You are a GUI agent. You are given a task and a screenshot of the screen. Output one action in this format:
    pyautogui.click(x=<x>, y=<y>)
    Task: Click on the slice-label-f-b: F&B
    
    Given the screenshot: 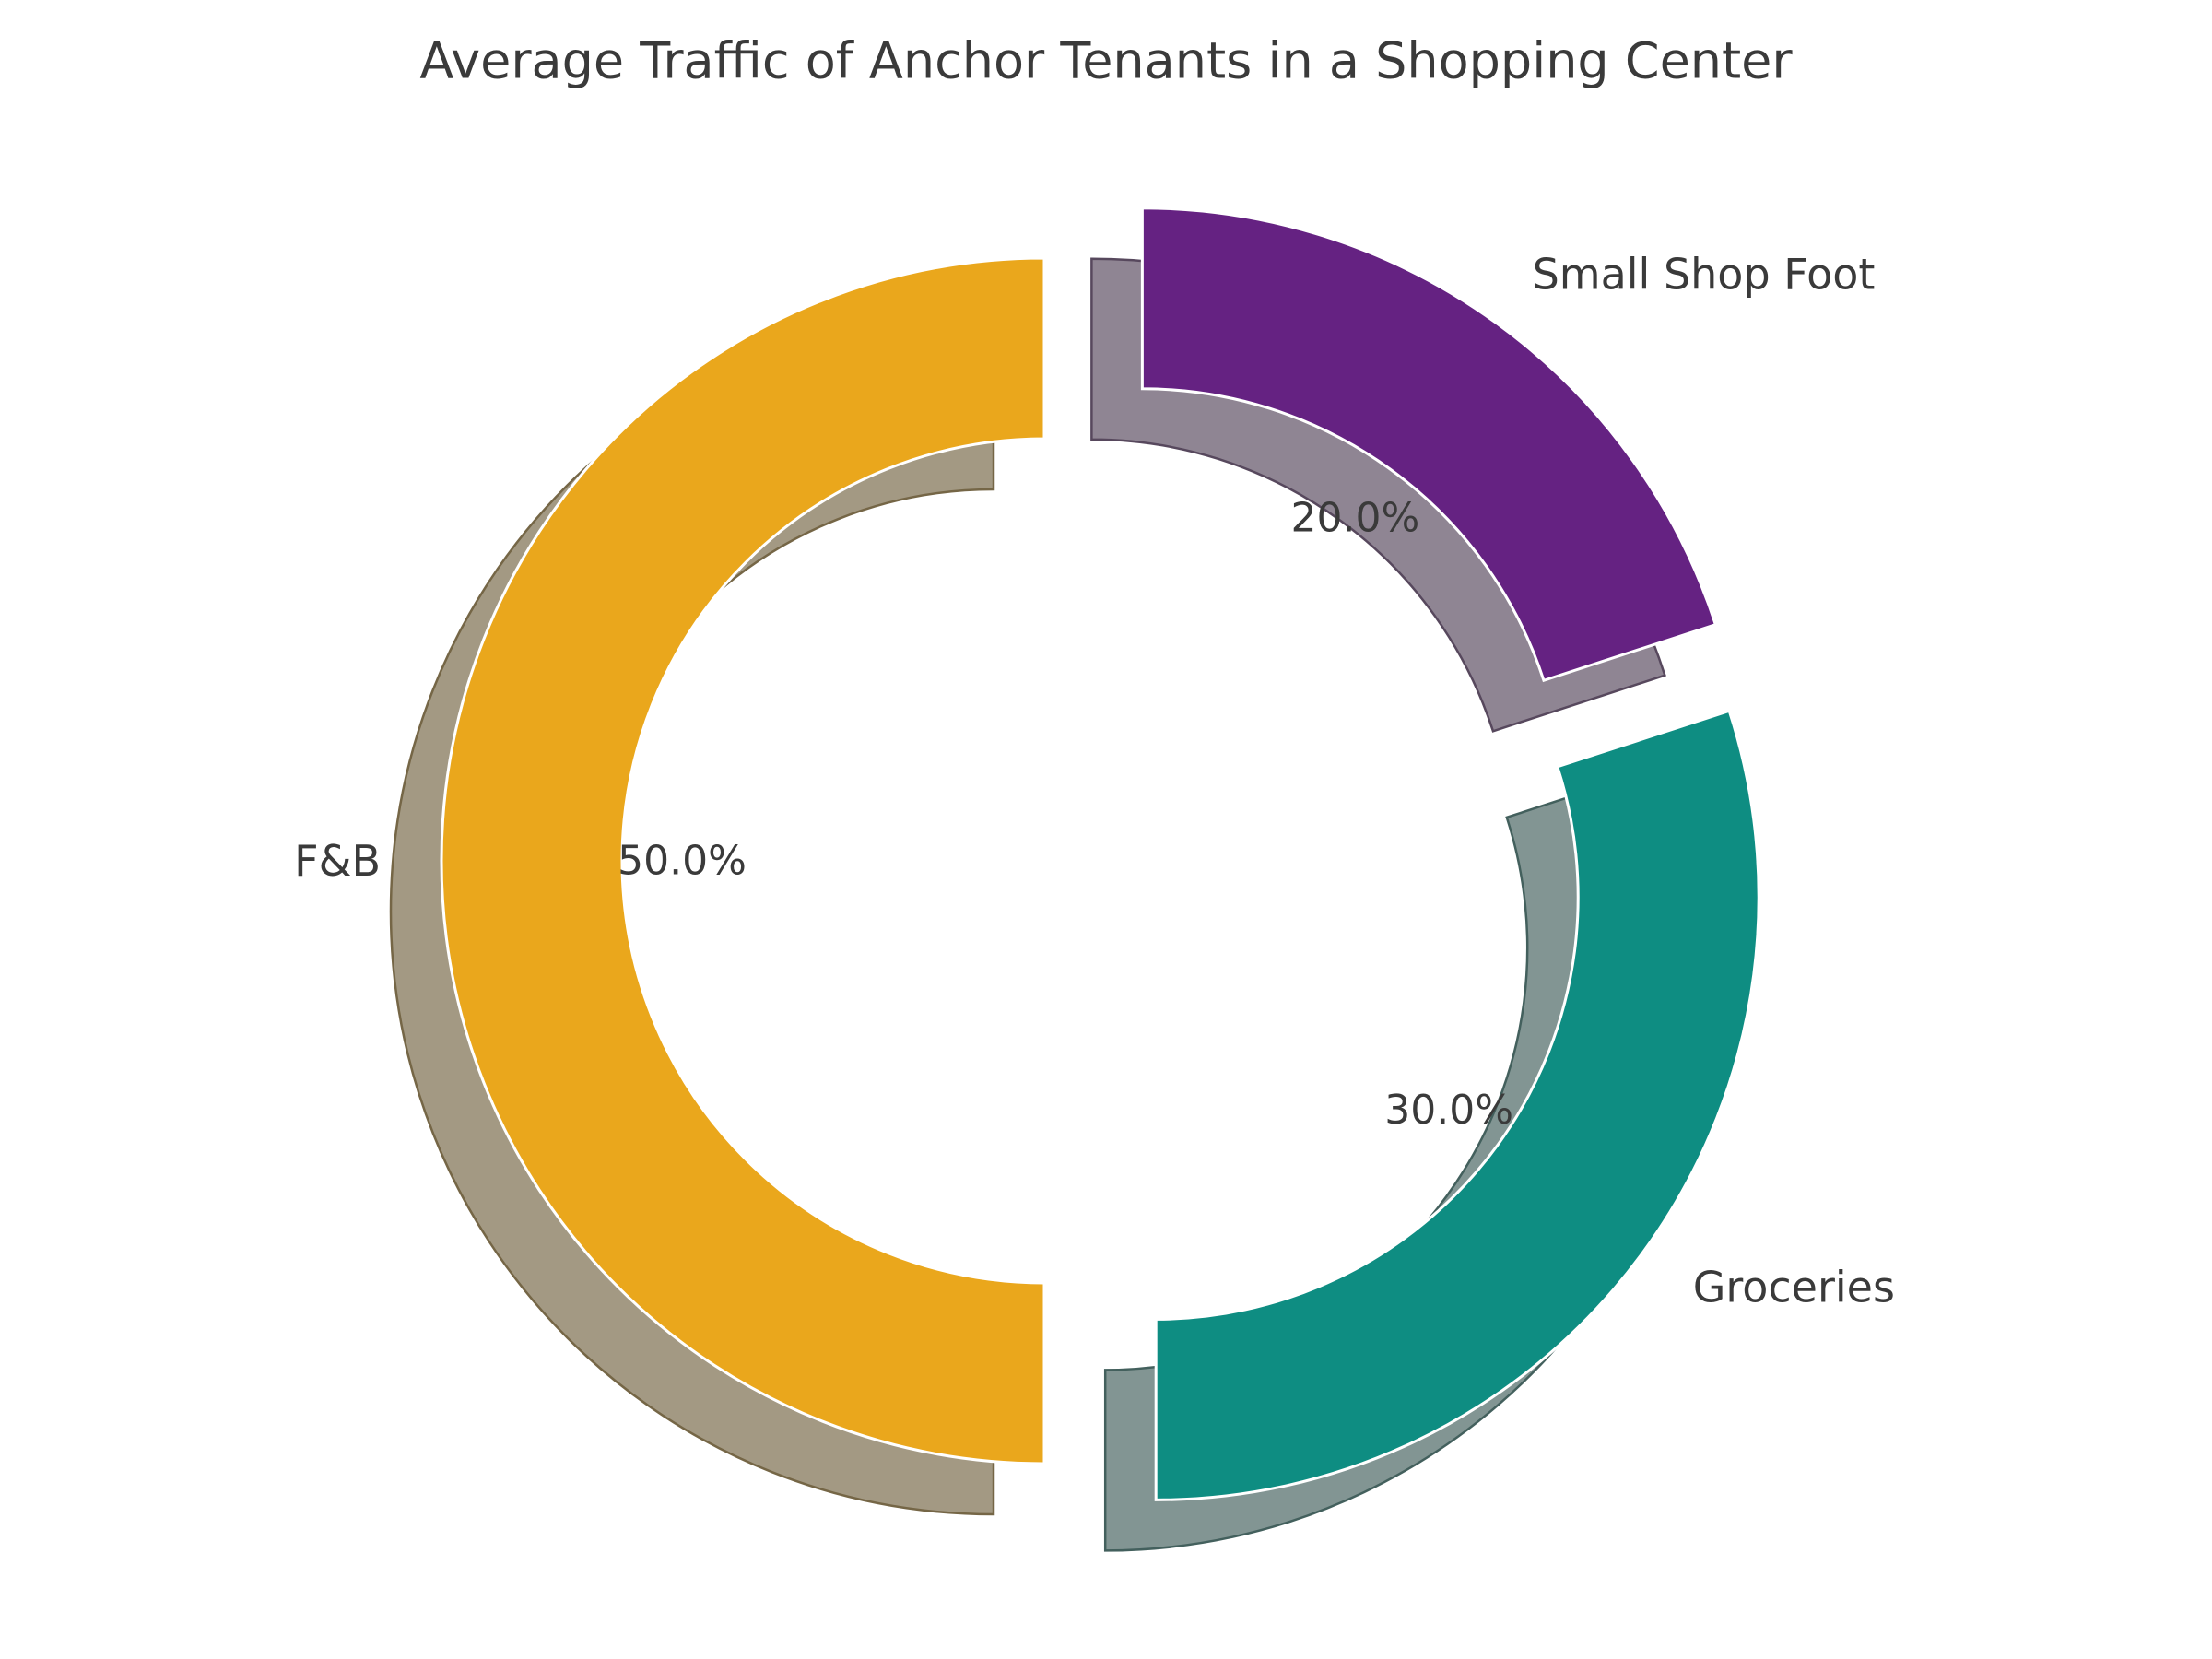 What is the action you would take?
    pyautogui.click(x=337, y=861)
    